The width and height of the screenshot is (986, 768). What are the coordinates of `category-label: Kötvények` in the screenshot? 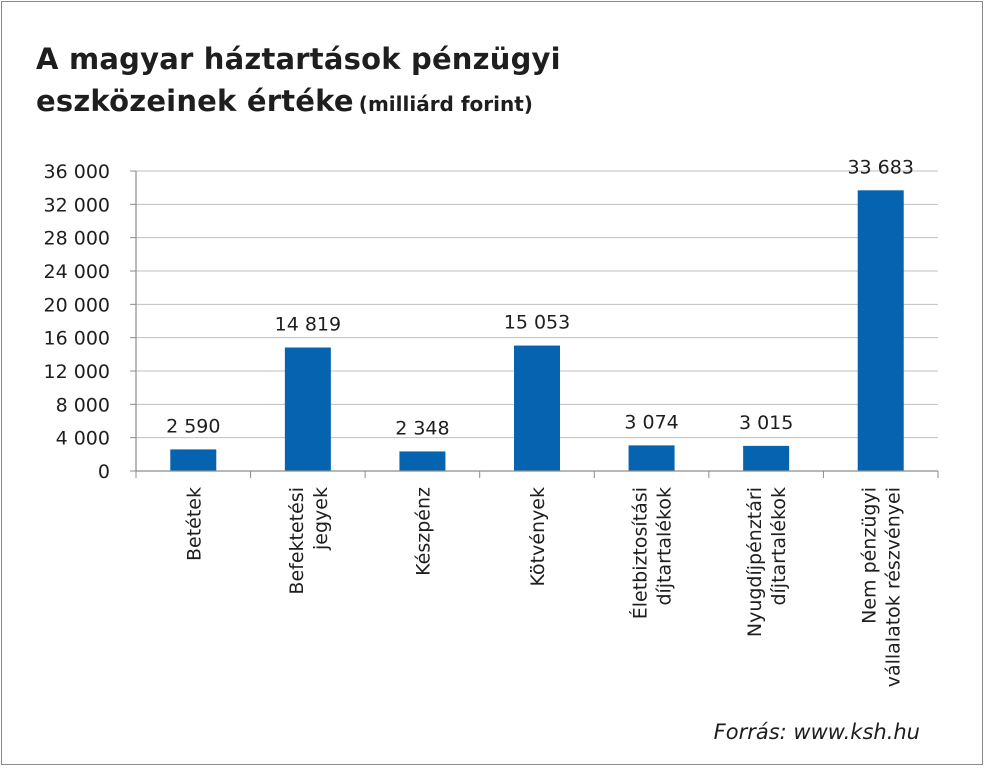 It's located at (538, 537).